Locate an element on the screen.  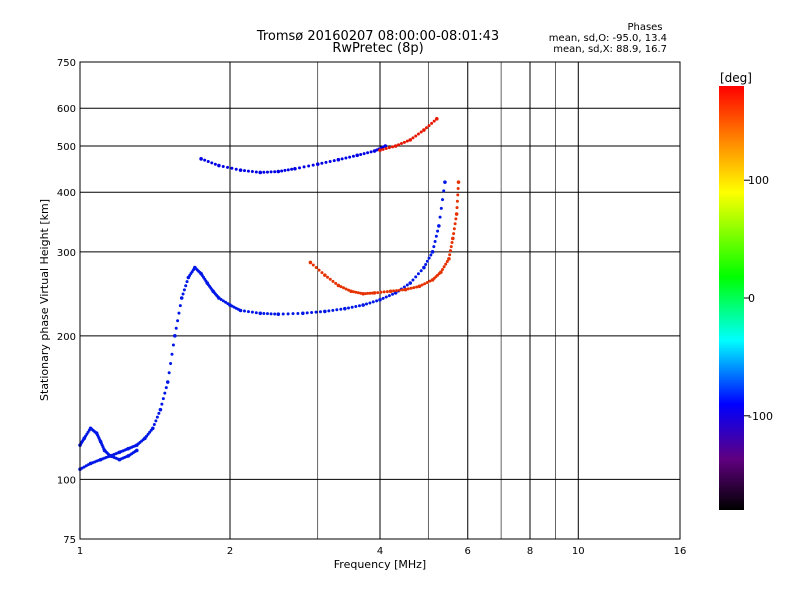
y-tick-label: 500 is located at coordinates (66, 147).